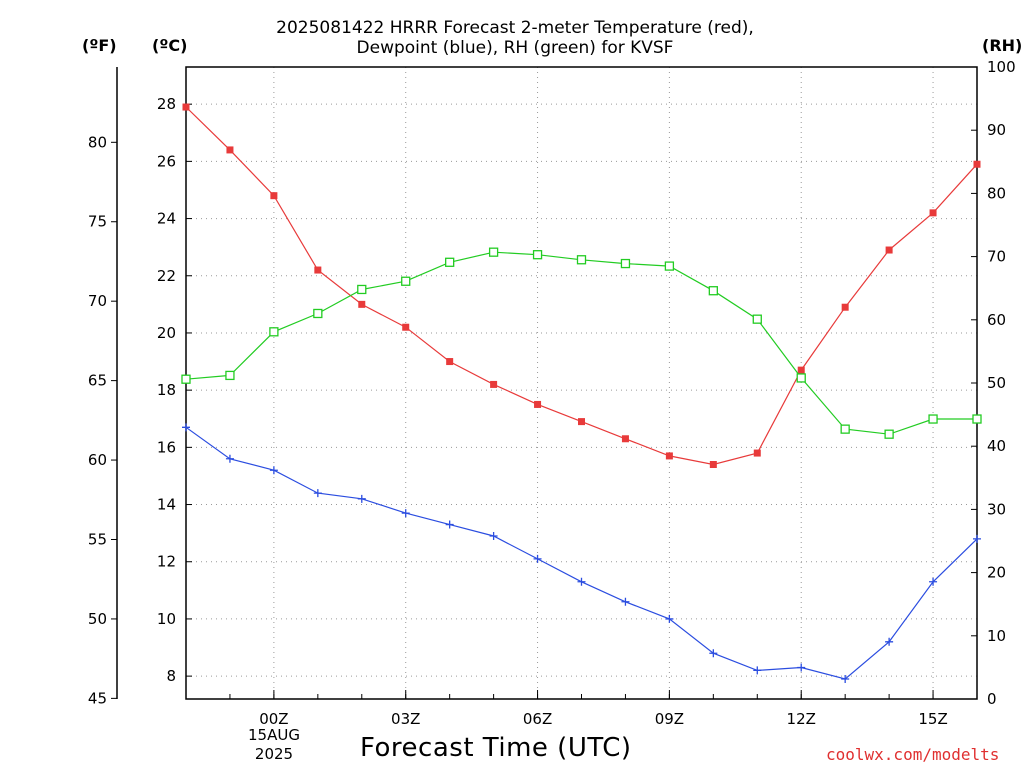 This screenshot has height=768, width=1024. Describe the element at coordinates (996, 130) in the screenshot. I see `rh-tick-label: 90` at that location.